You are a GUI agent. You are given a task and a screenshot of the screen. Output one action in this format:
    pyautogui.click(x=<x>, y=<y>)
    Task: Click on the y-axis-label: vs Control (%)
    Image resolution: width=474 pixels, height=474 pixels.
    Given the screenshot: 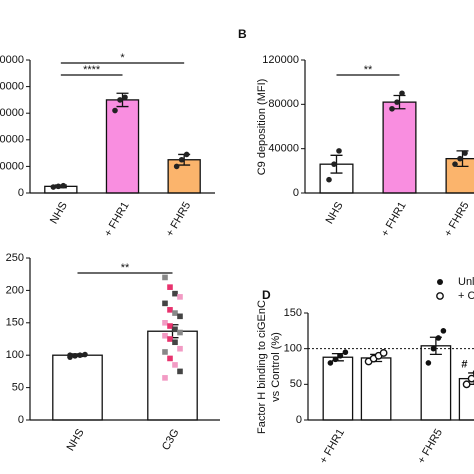 What is the action you would take?
    pyautogui.click(x=276, y=367)
    